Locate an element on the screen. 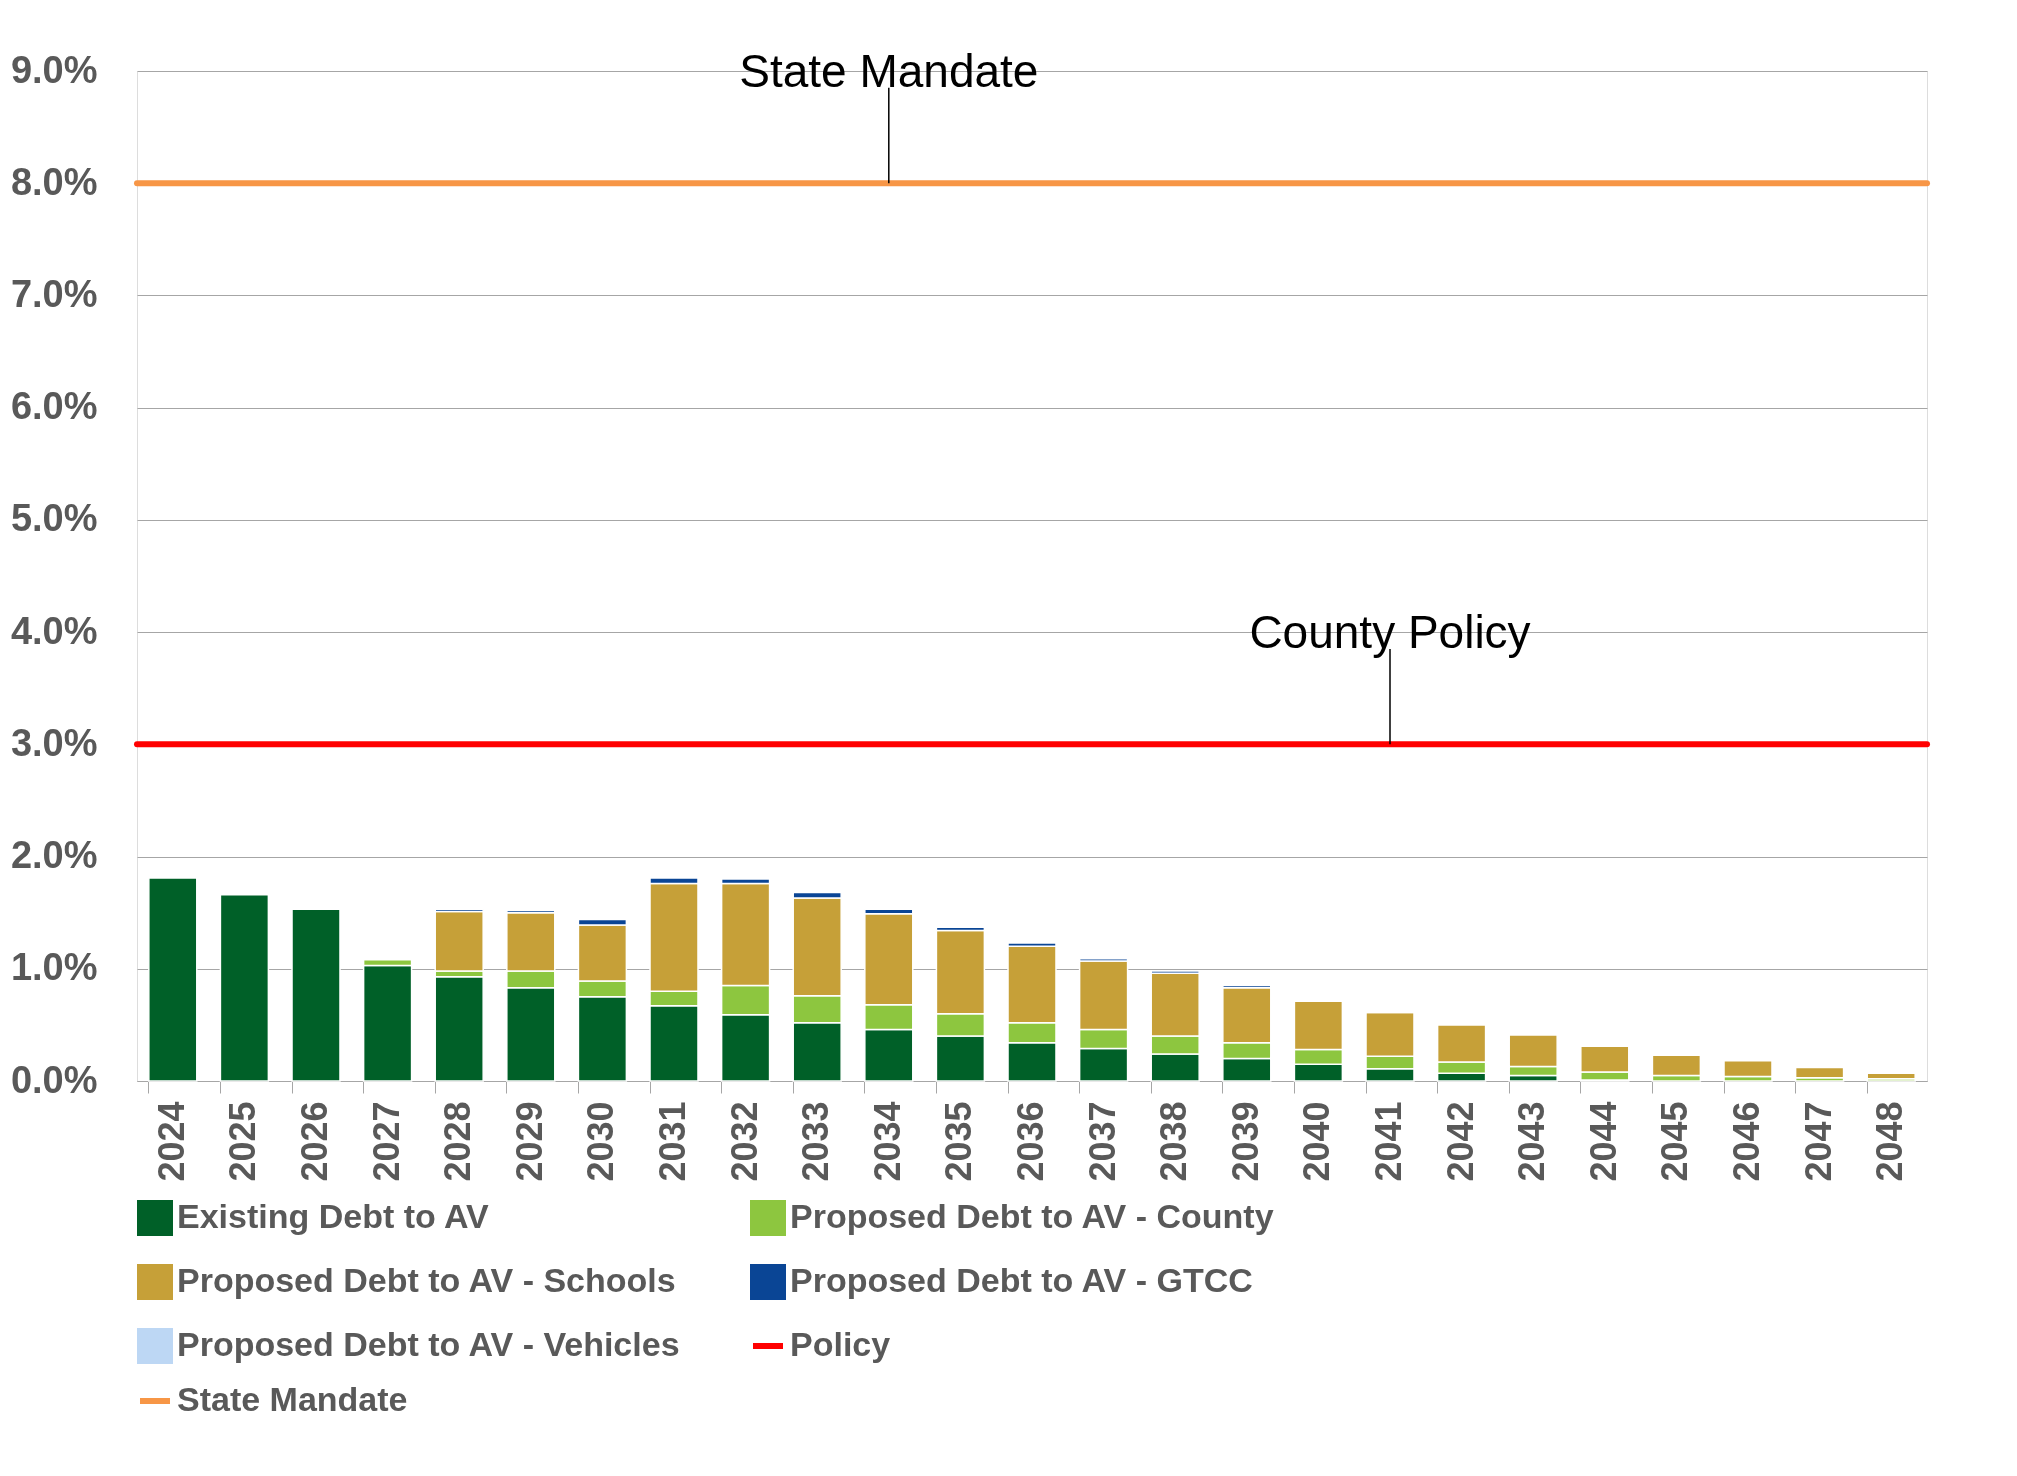  x-tick-label: 2025 is located at coordinates (243, 1141).